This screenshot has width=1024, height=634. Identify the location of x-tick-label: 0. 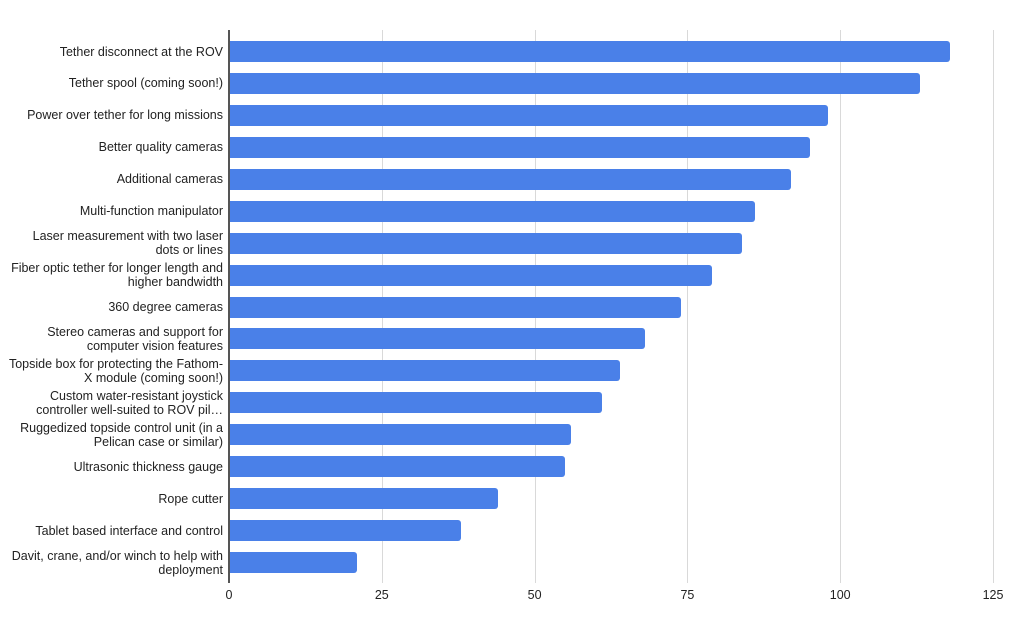
(229, 595).